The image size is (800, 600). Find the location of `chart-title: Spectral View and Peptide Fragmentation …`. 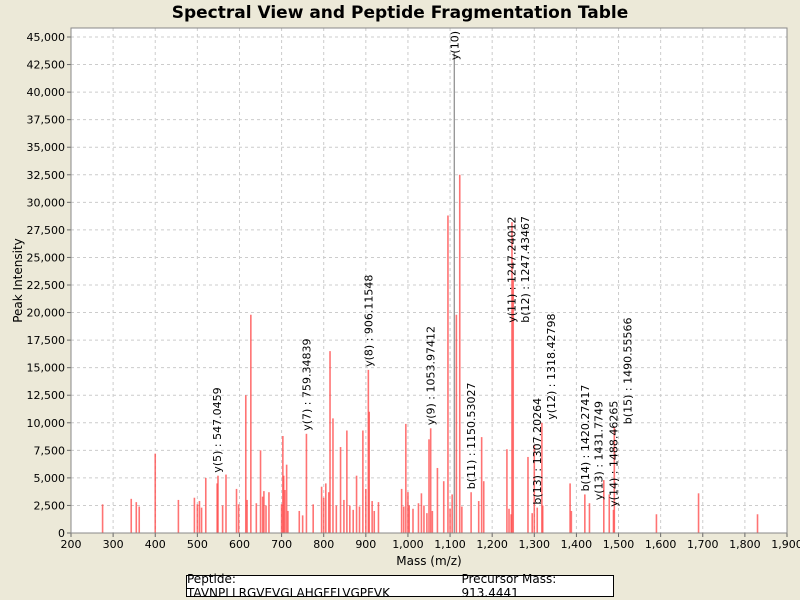

chart-title: Spectral View and Peptide Fragmentation … is located at coordinates (400, 13).